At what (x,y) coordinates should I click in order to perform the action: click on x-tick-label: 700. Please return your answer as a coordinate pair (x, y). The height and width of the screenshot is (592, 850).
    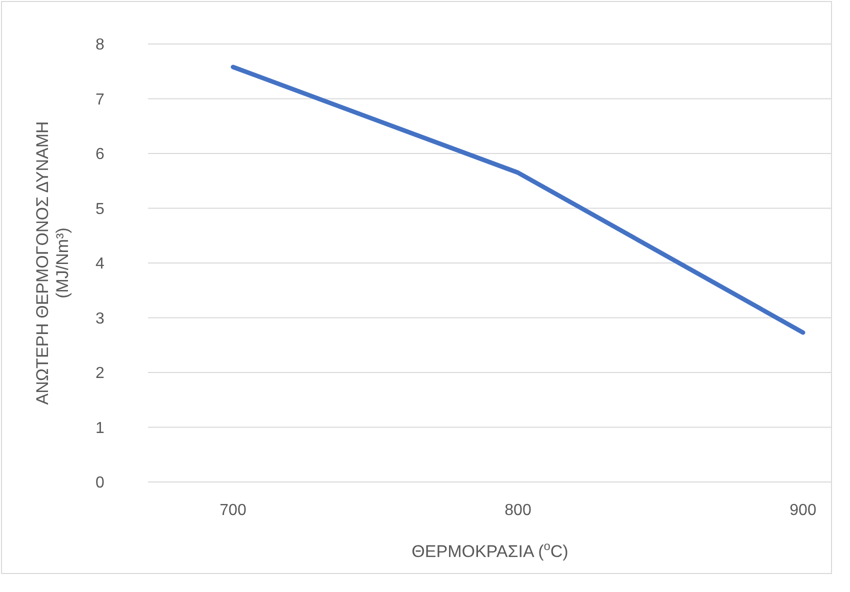
    Looking at the image, I should click on (233, 510).